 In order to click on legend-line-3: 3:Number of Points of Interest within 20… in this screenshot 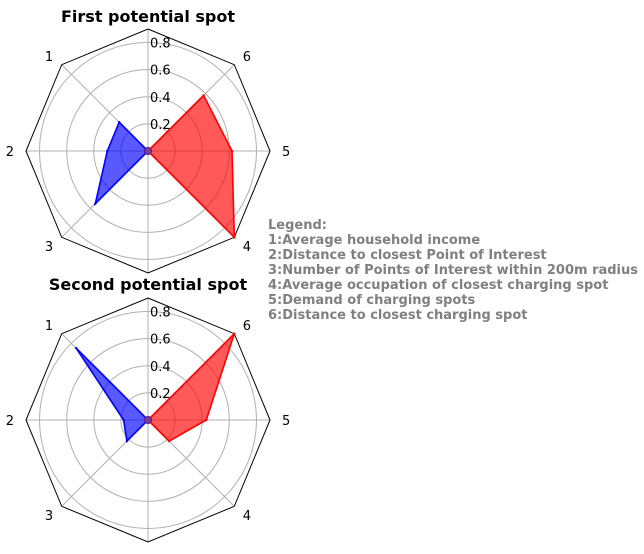, I will do `click(453, 270)`.